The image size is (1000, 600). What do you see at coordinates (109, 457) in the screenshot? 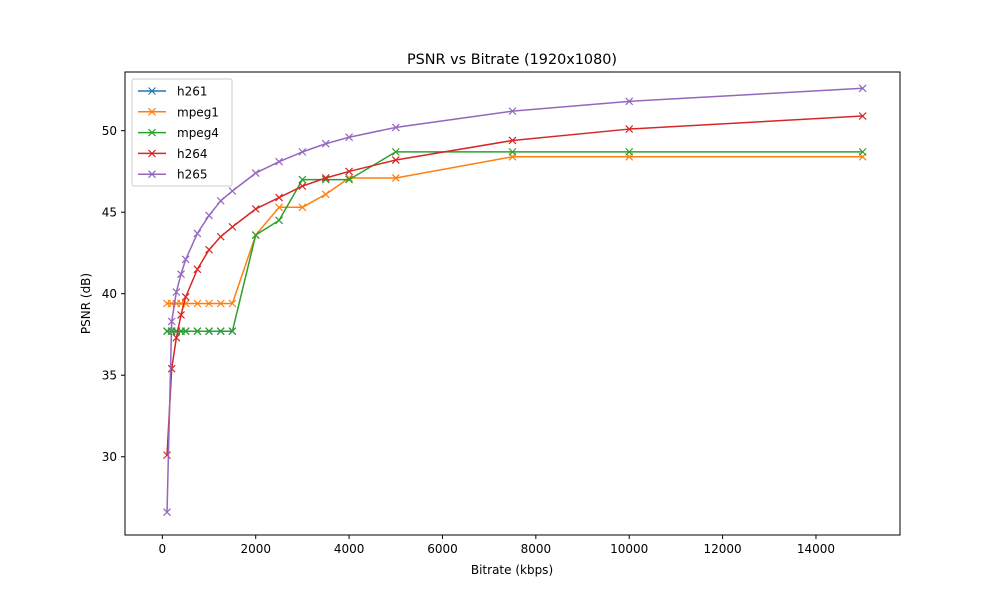
I see `y-tick-label: 30` at bounding box center [109, 457].